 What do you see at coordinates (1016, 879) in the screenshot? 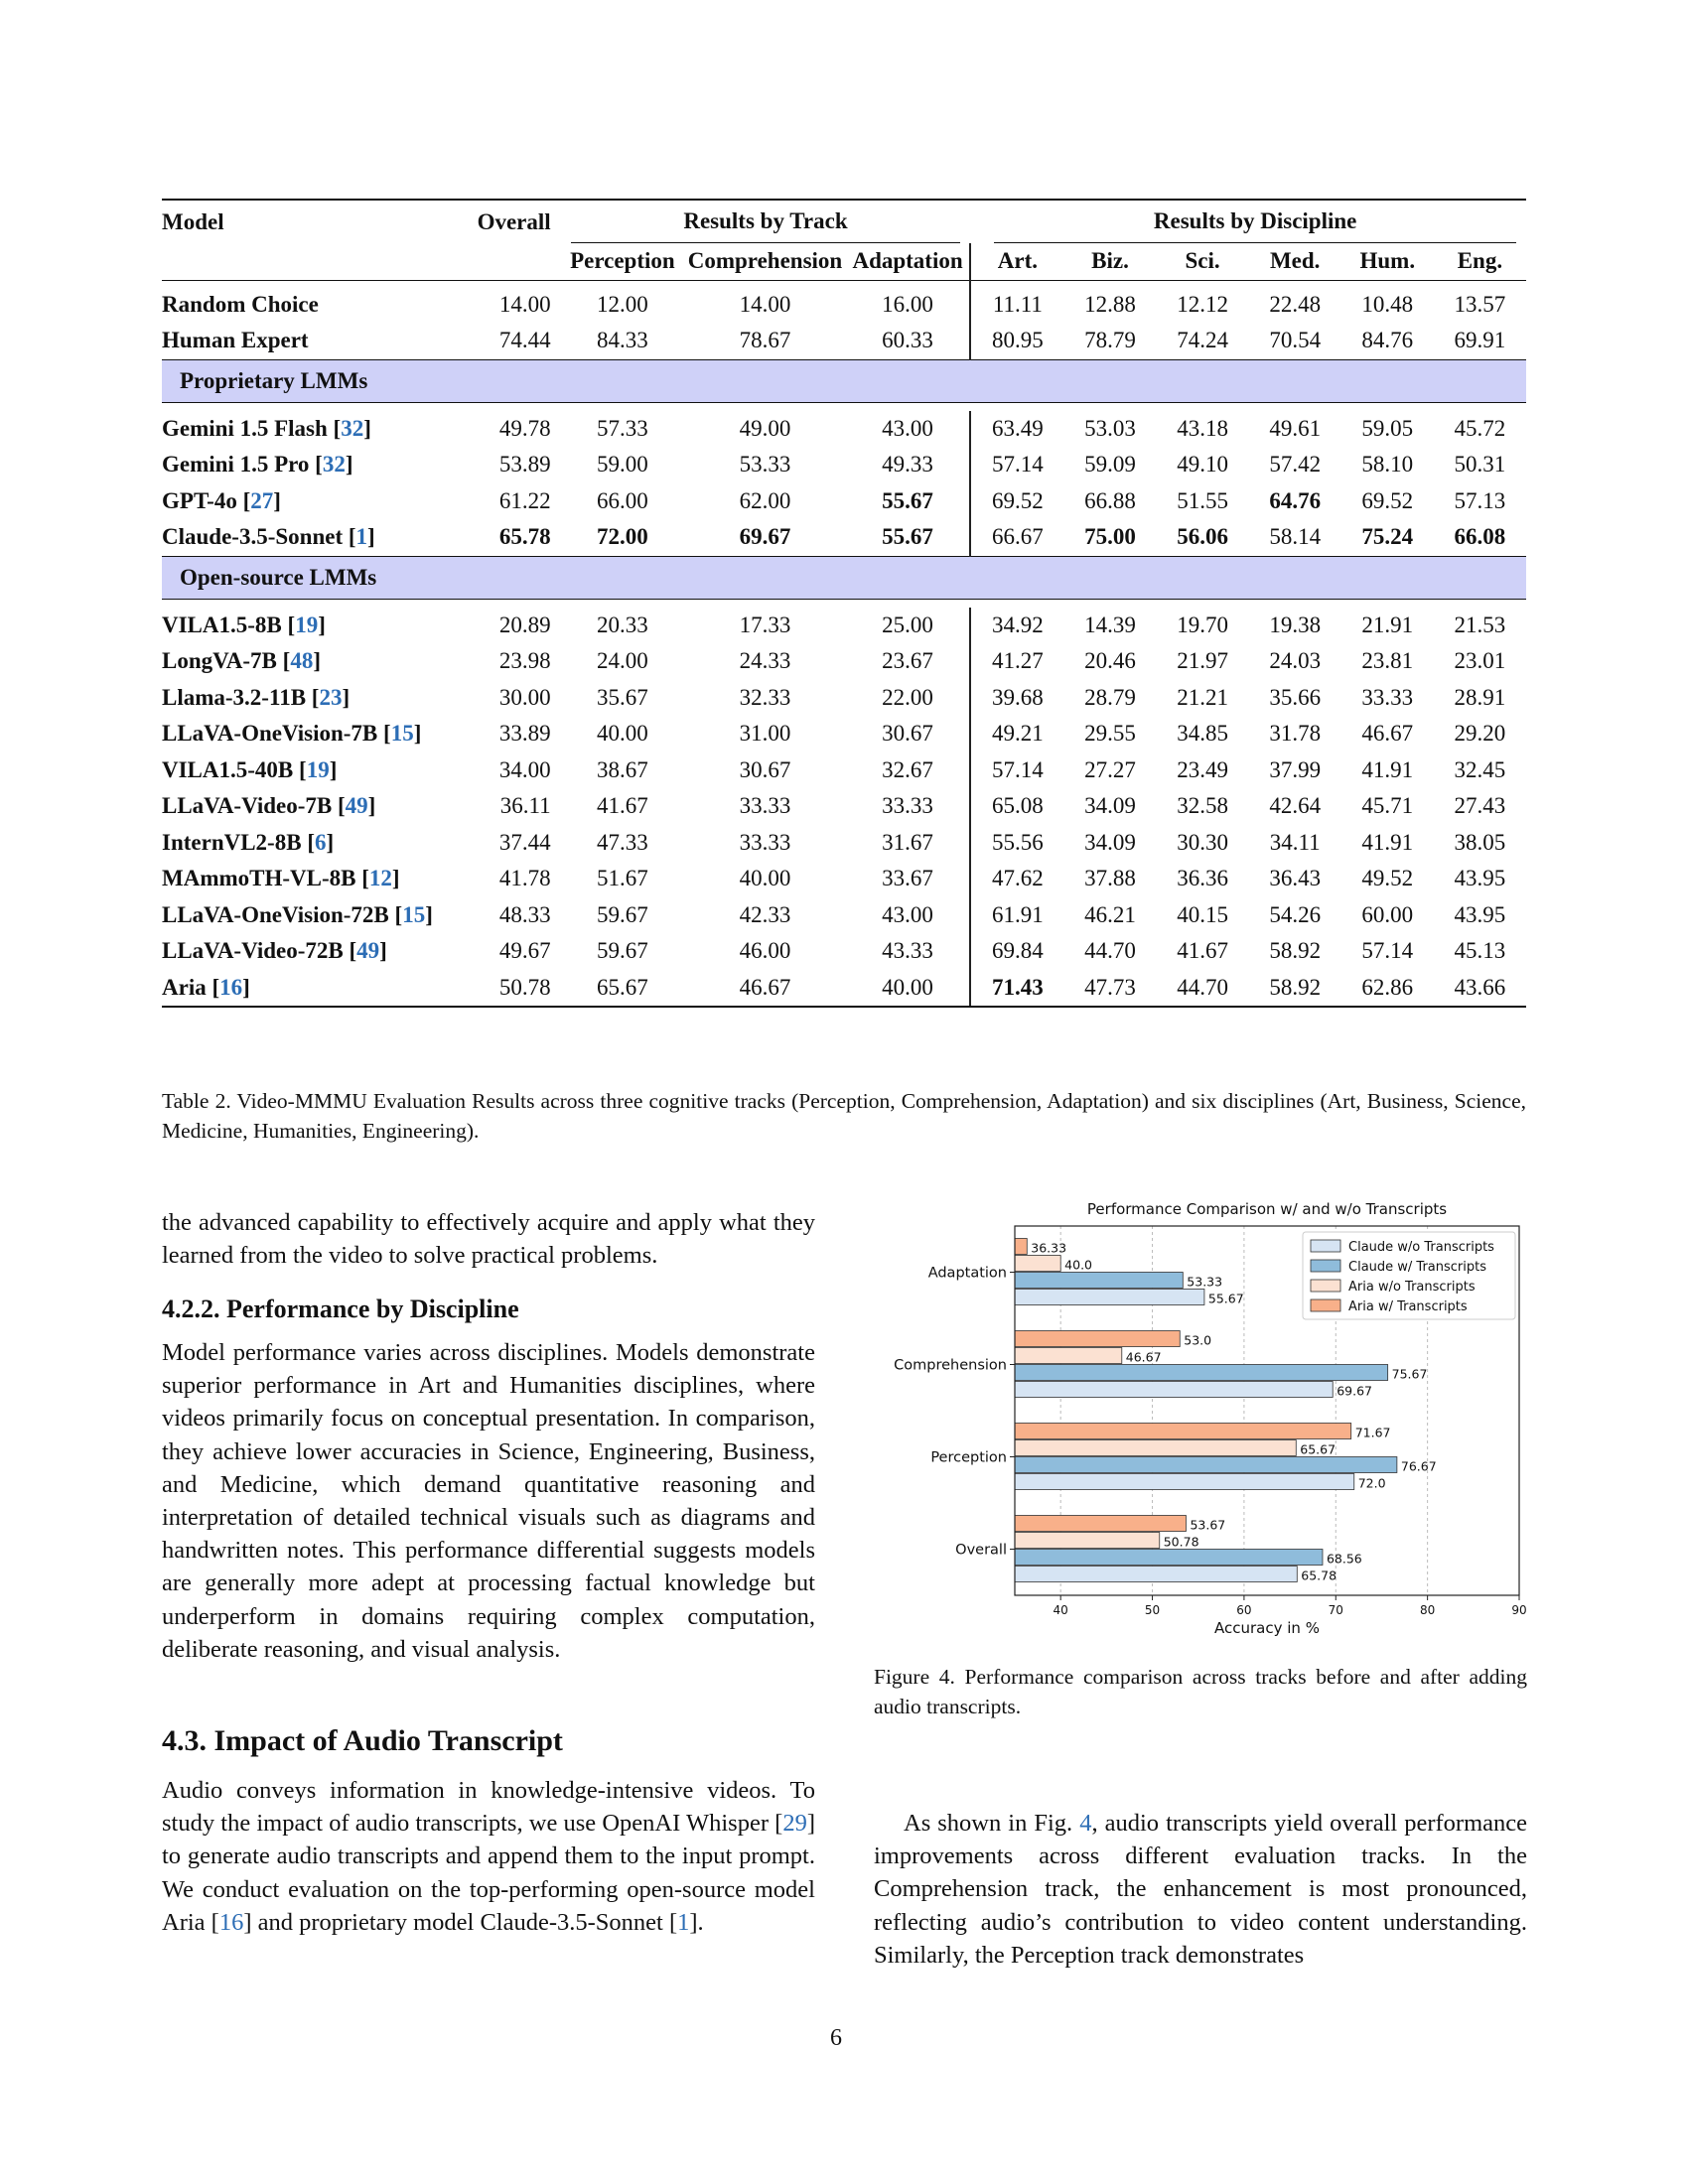
I see `table-cell: 47.62` at bounding box center [1016, 879].